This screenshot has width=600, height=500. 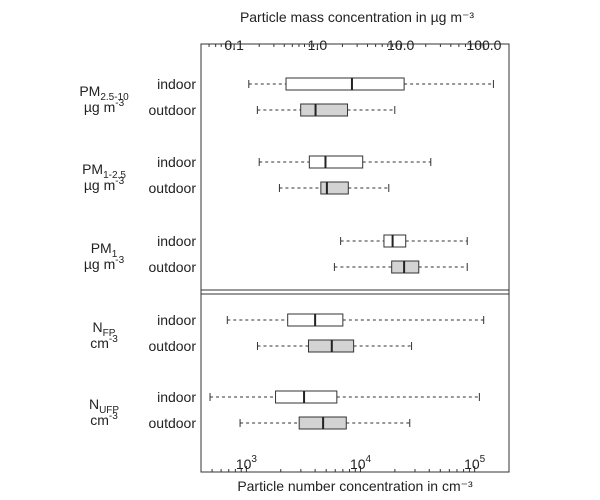 What do you see at coordinates (104, 329) in the screenshot?
I see `group-name: NFP` at bounding box center [104, 329].